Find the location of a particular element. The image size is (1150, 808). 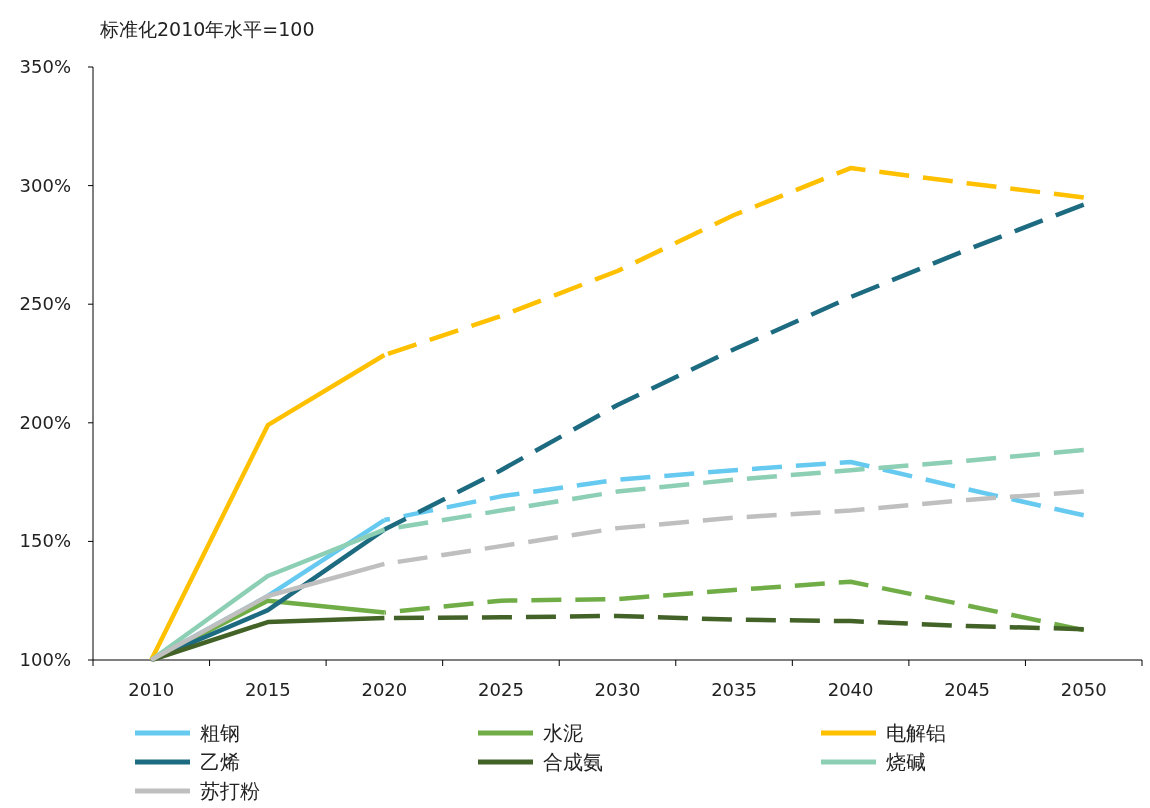

x-tick-label: 2030 is located at coordinates (617, 689).